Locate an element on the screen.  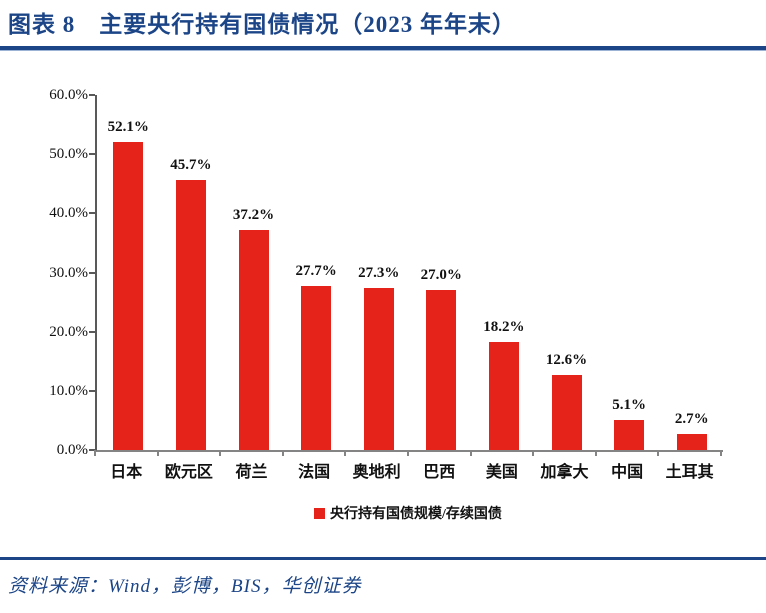
y-tick-label: 0.0% is located at coordinates (72, 450).